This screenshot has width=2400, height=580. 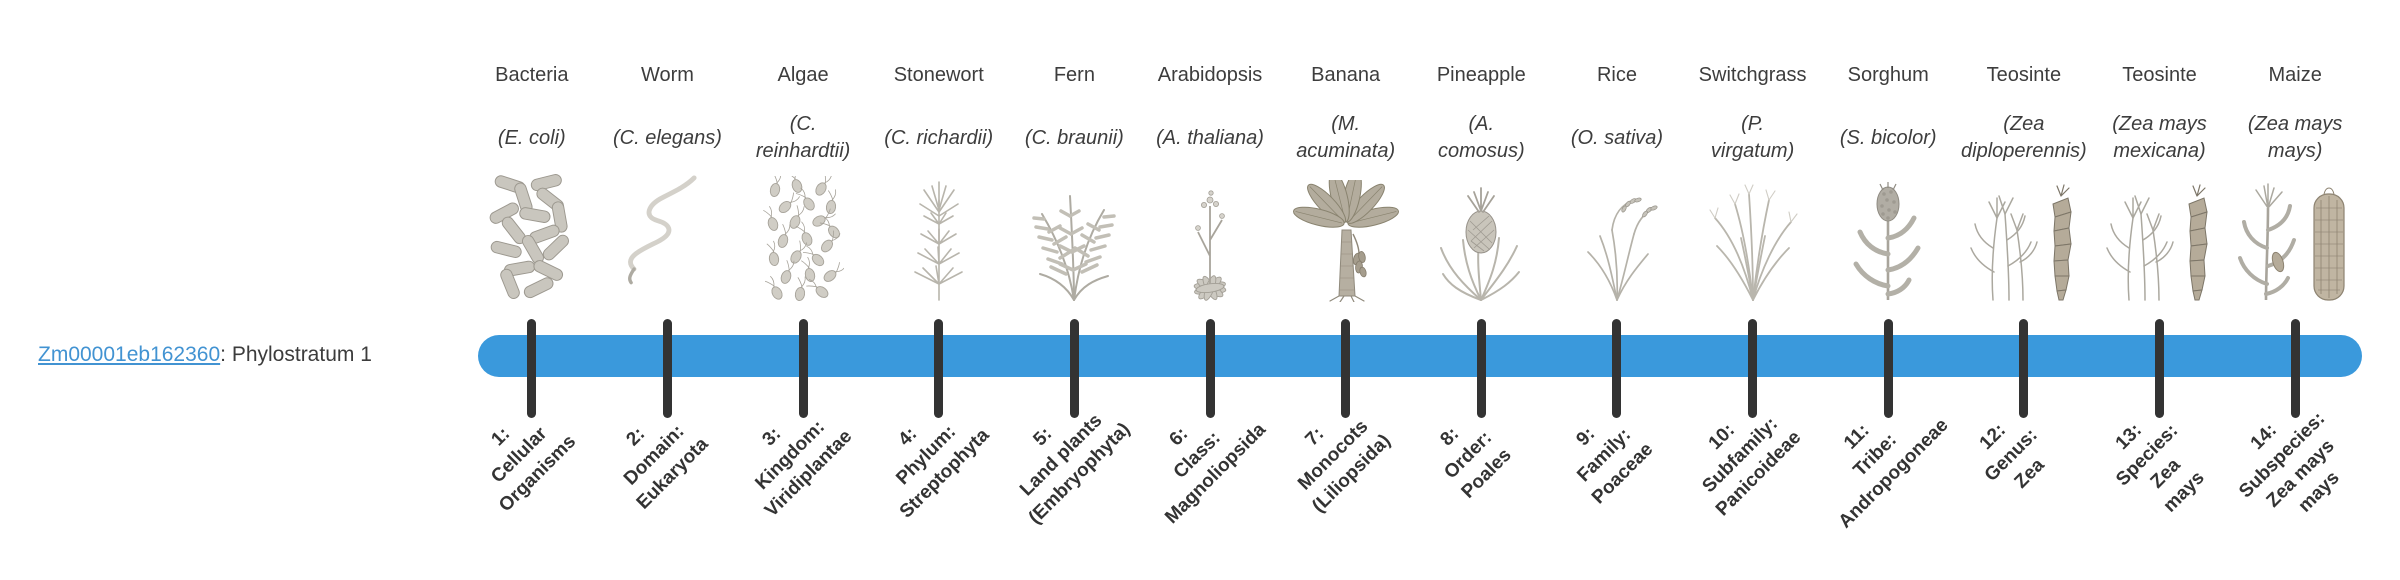 I want to click on phylostratum-text: : Phylostratum 1, so click(x=296, y=354).